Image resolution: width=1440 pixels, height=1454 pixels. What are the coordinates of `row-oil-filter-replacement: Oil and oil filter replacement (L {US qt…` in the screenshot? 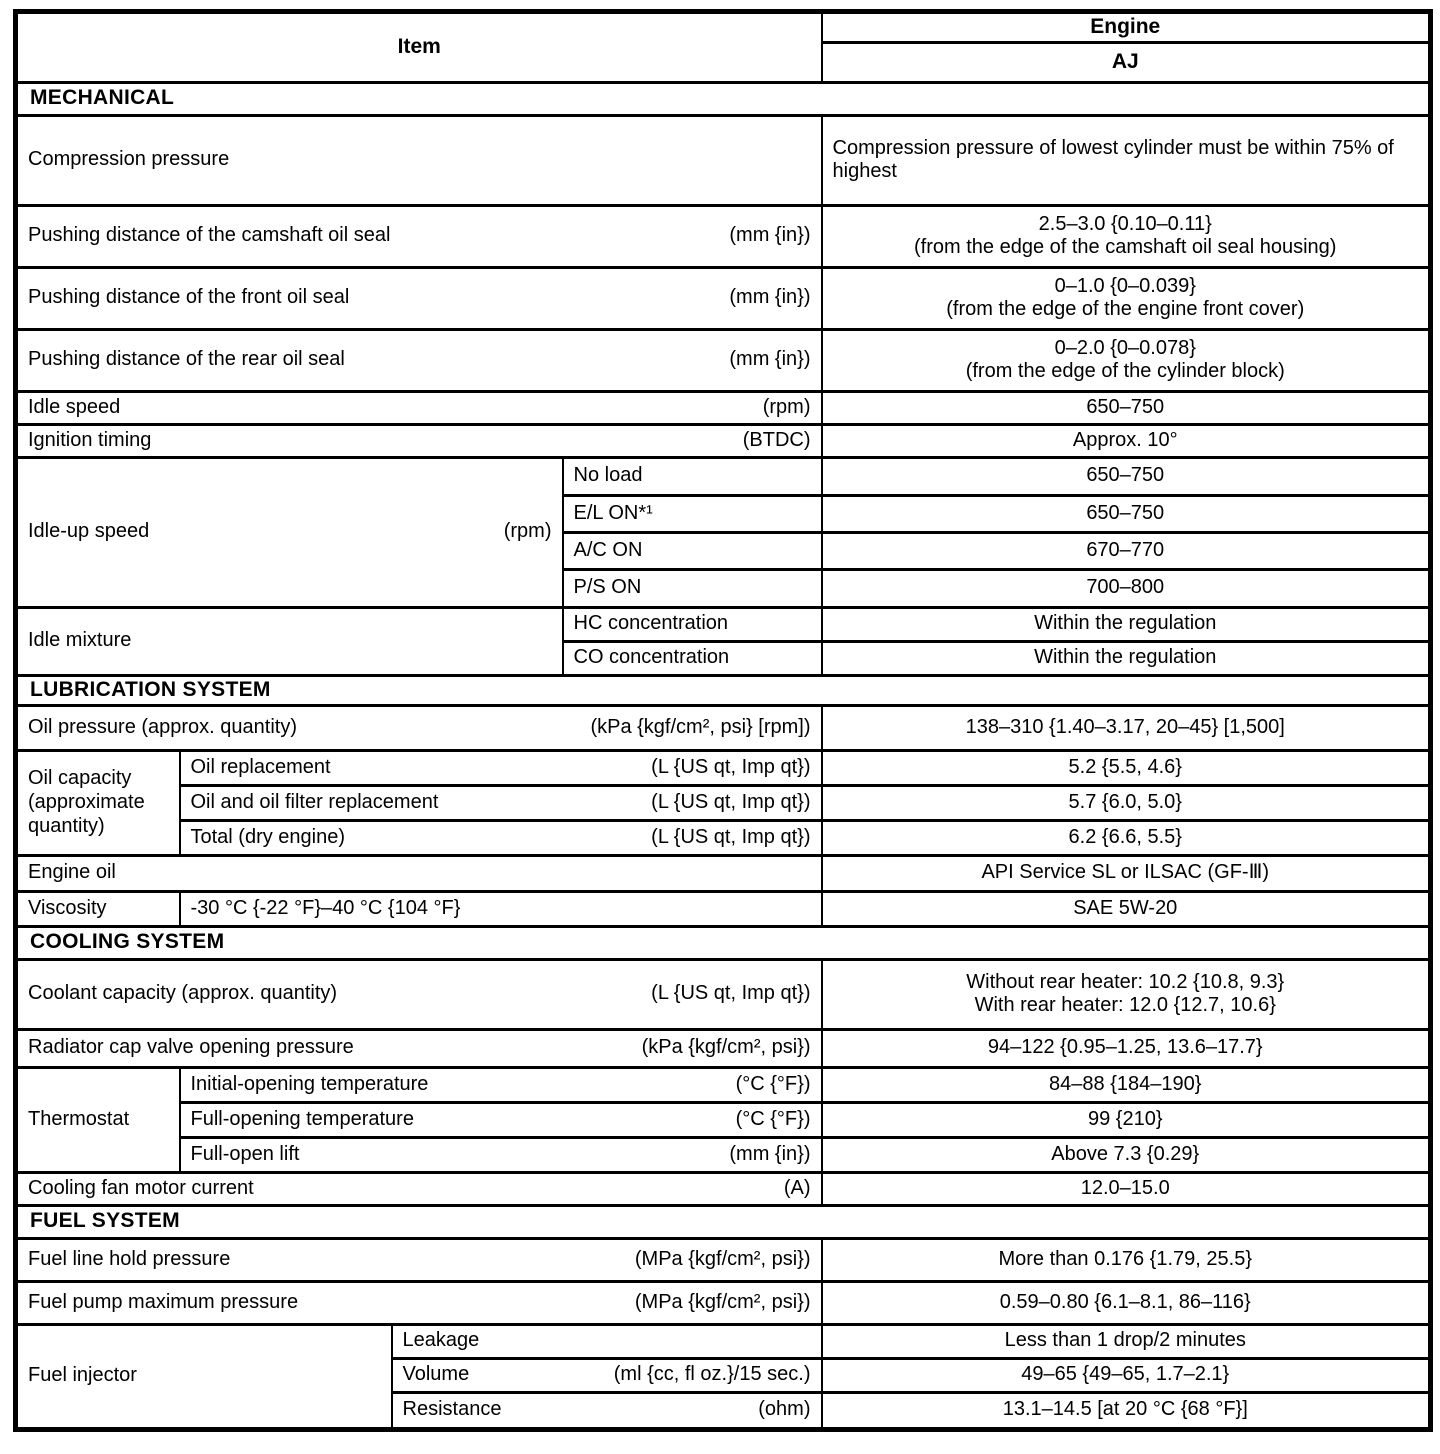 It's located at (724, 802).